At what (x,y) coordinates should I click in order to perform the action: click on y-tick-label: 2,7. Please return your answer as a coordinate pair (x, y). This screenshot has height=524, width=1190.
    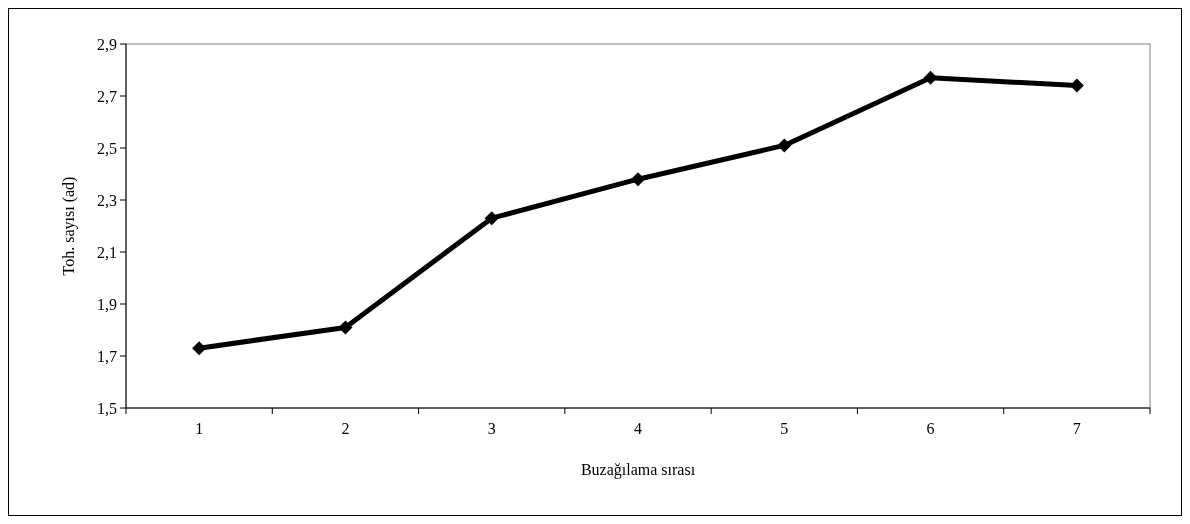
    Looking at the image, I should click on (107, 96).